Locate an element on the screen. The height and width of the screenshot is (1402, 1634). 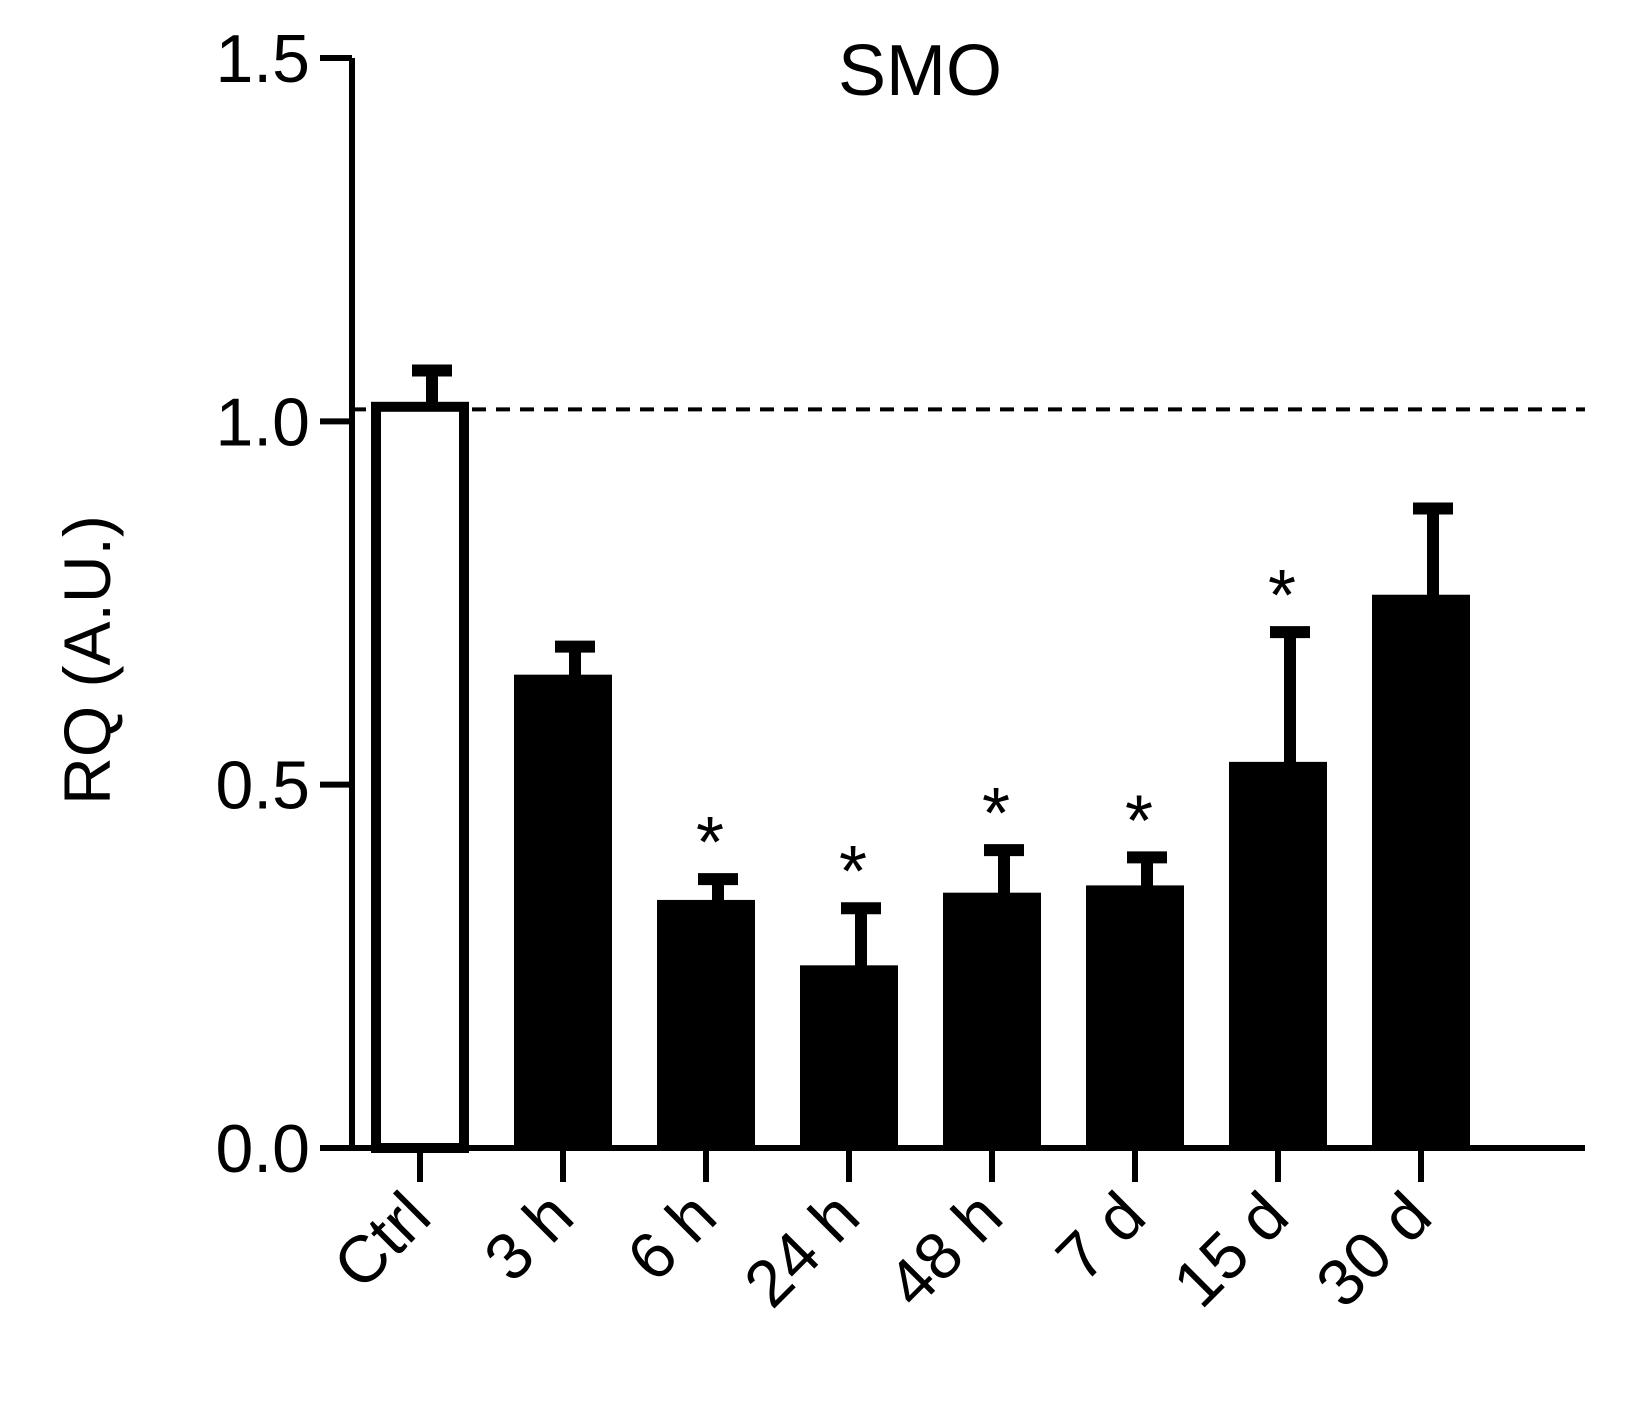
bar-48h is located at coordinates (992, 1021).